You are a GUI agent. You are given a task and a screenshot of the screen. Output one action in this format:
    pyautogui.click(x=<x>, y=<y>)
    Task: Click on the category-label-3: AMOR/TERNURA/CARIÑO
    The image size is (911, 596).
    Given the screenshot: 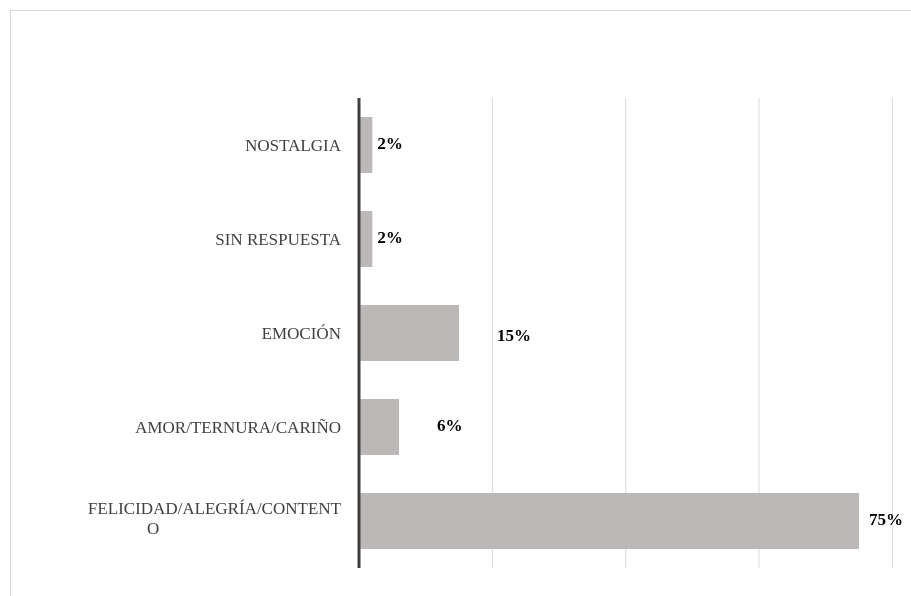 What is the action you would take?
    pyautogui.click(x=238, y=427)
    